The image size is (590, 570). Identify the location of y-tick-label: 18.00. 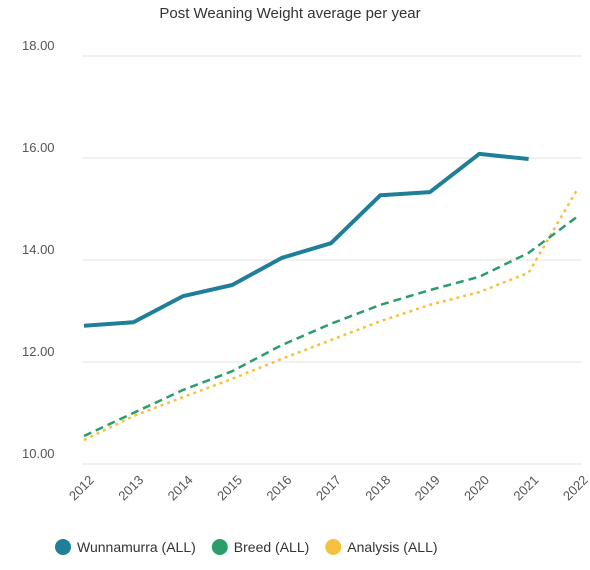
(38, 45).